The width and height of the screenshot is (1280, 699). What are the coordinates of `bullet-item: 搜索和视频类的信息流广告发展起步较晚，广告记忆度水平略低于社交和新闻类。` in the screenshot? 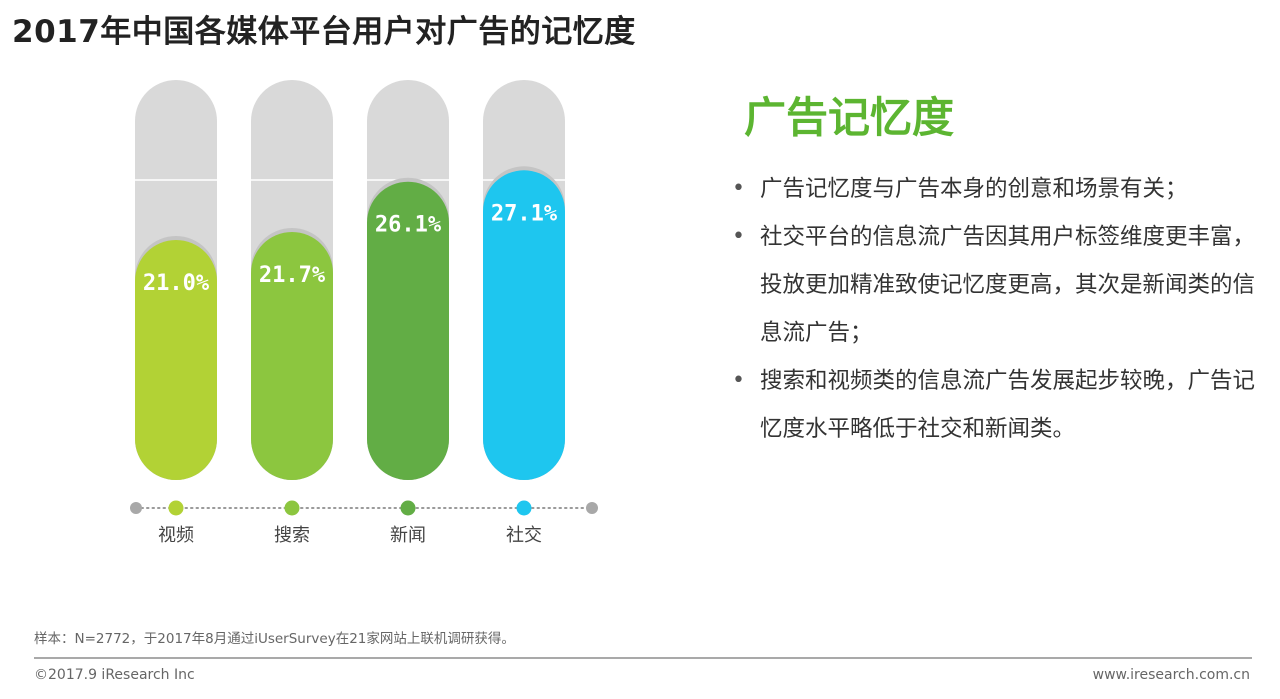 It's located at (1000, 405).